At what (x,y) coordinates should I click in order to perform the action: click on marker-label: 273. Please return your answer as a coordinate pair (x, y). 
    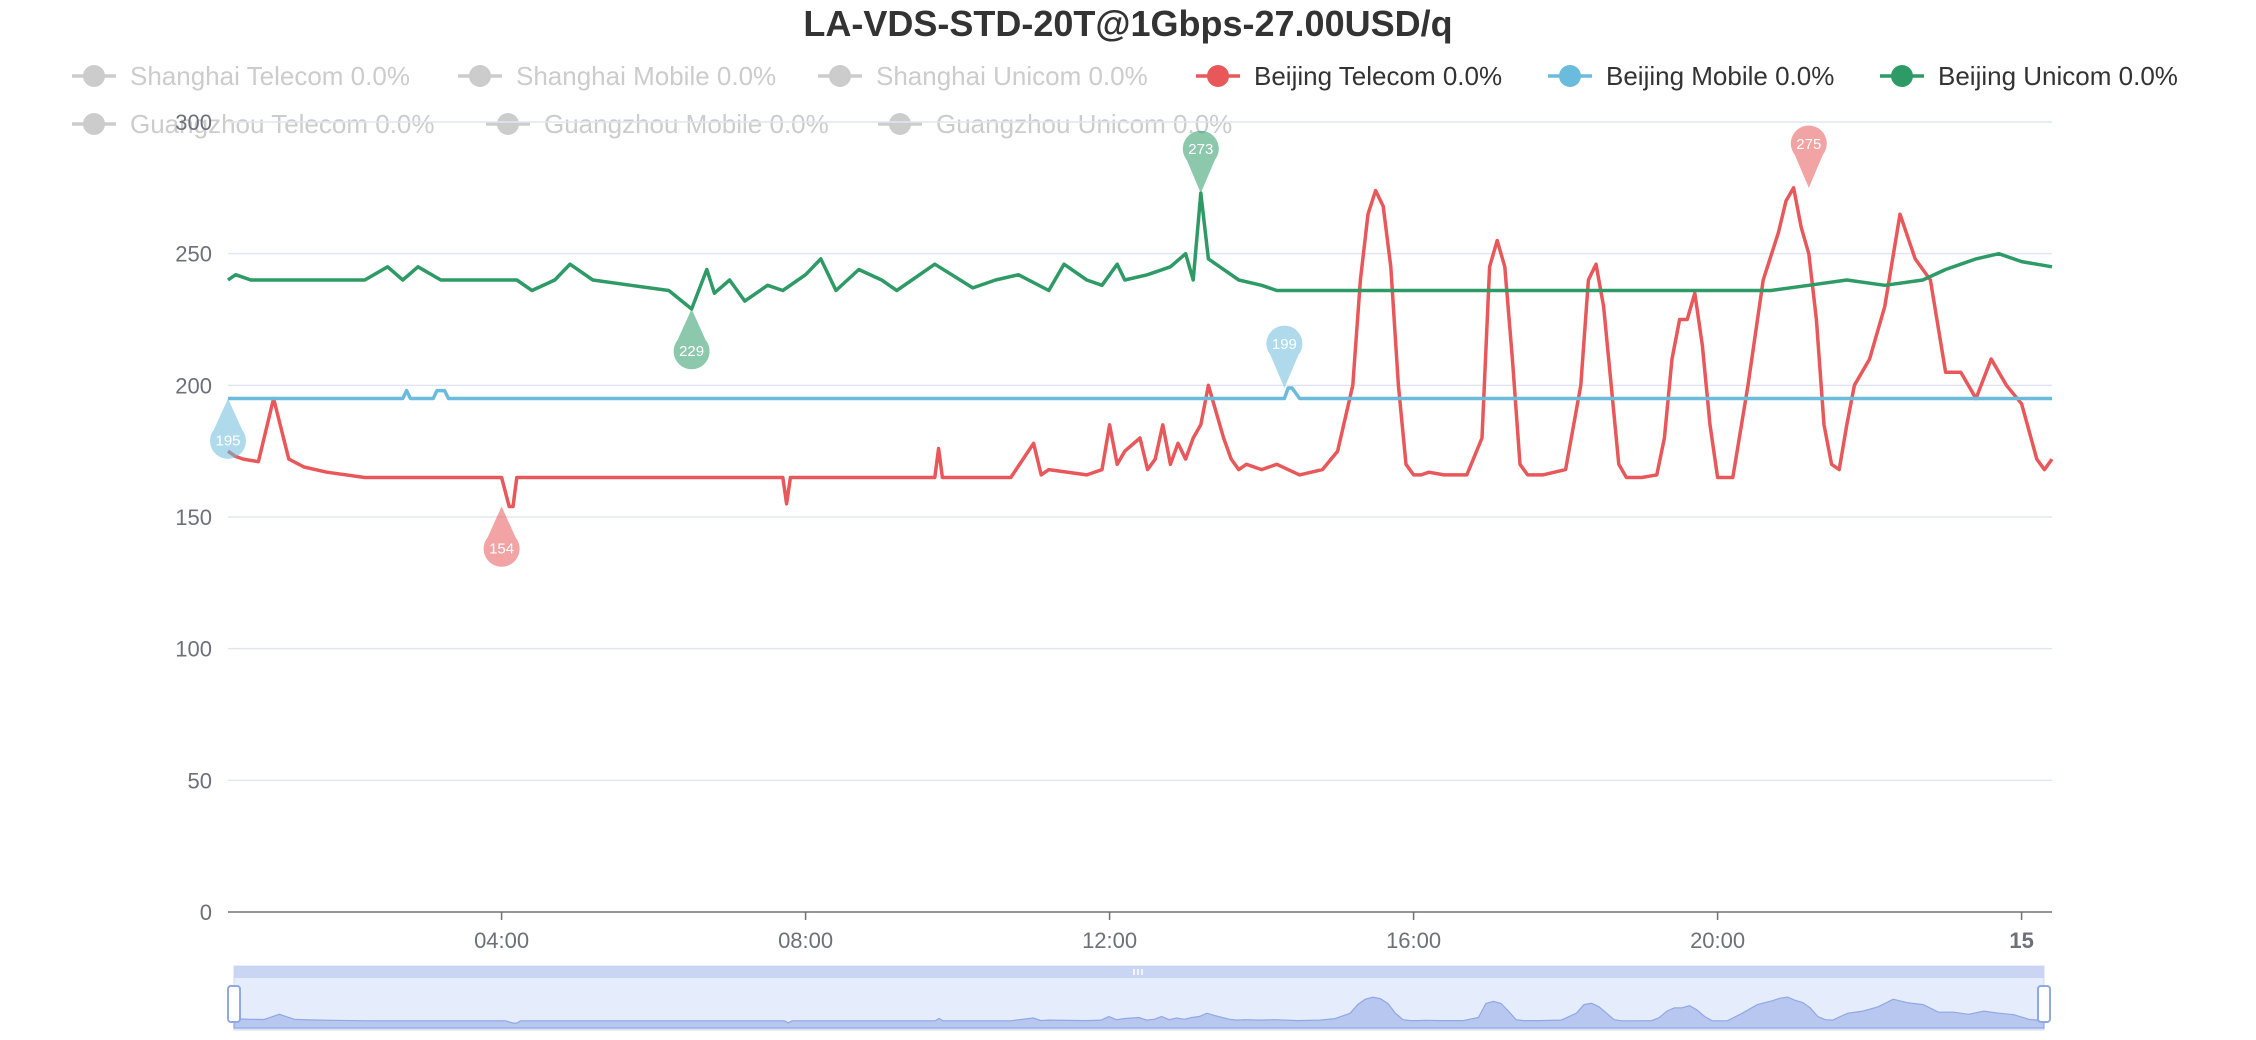
    Looking at the image, I should click on (1200, 149).